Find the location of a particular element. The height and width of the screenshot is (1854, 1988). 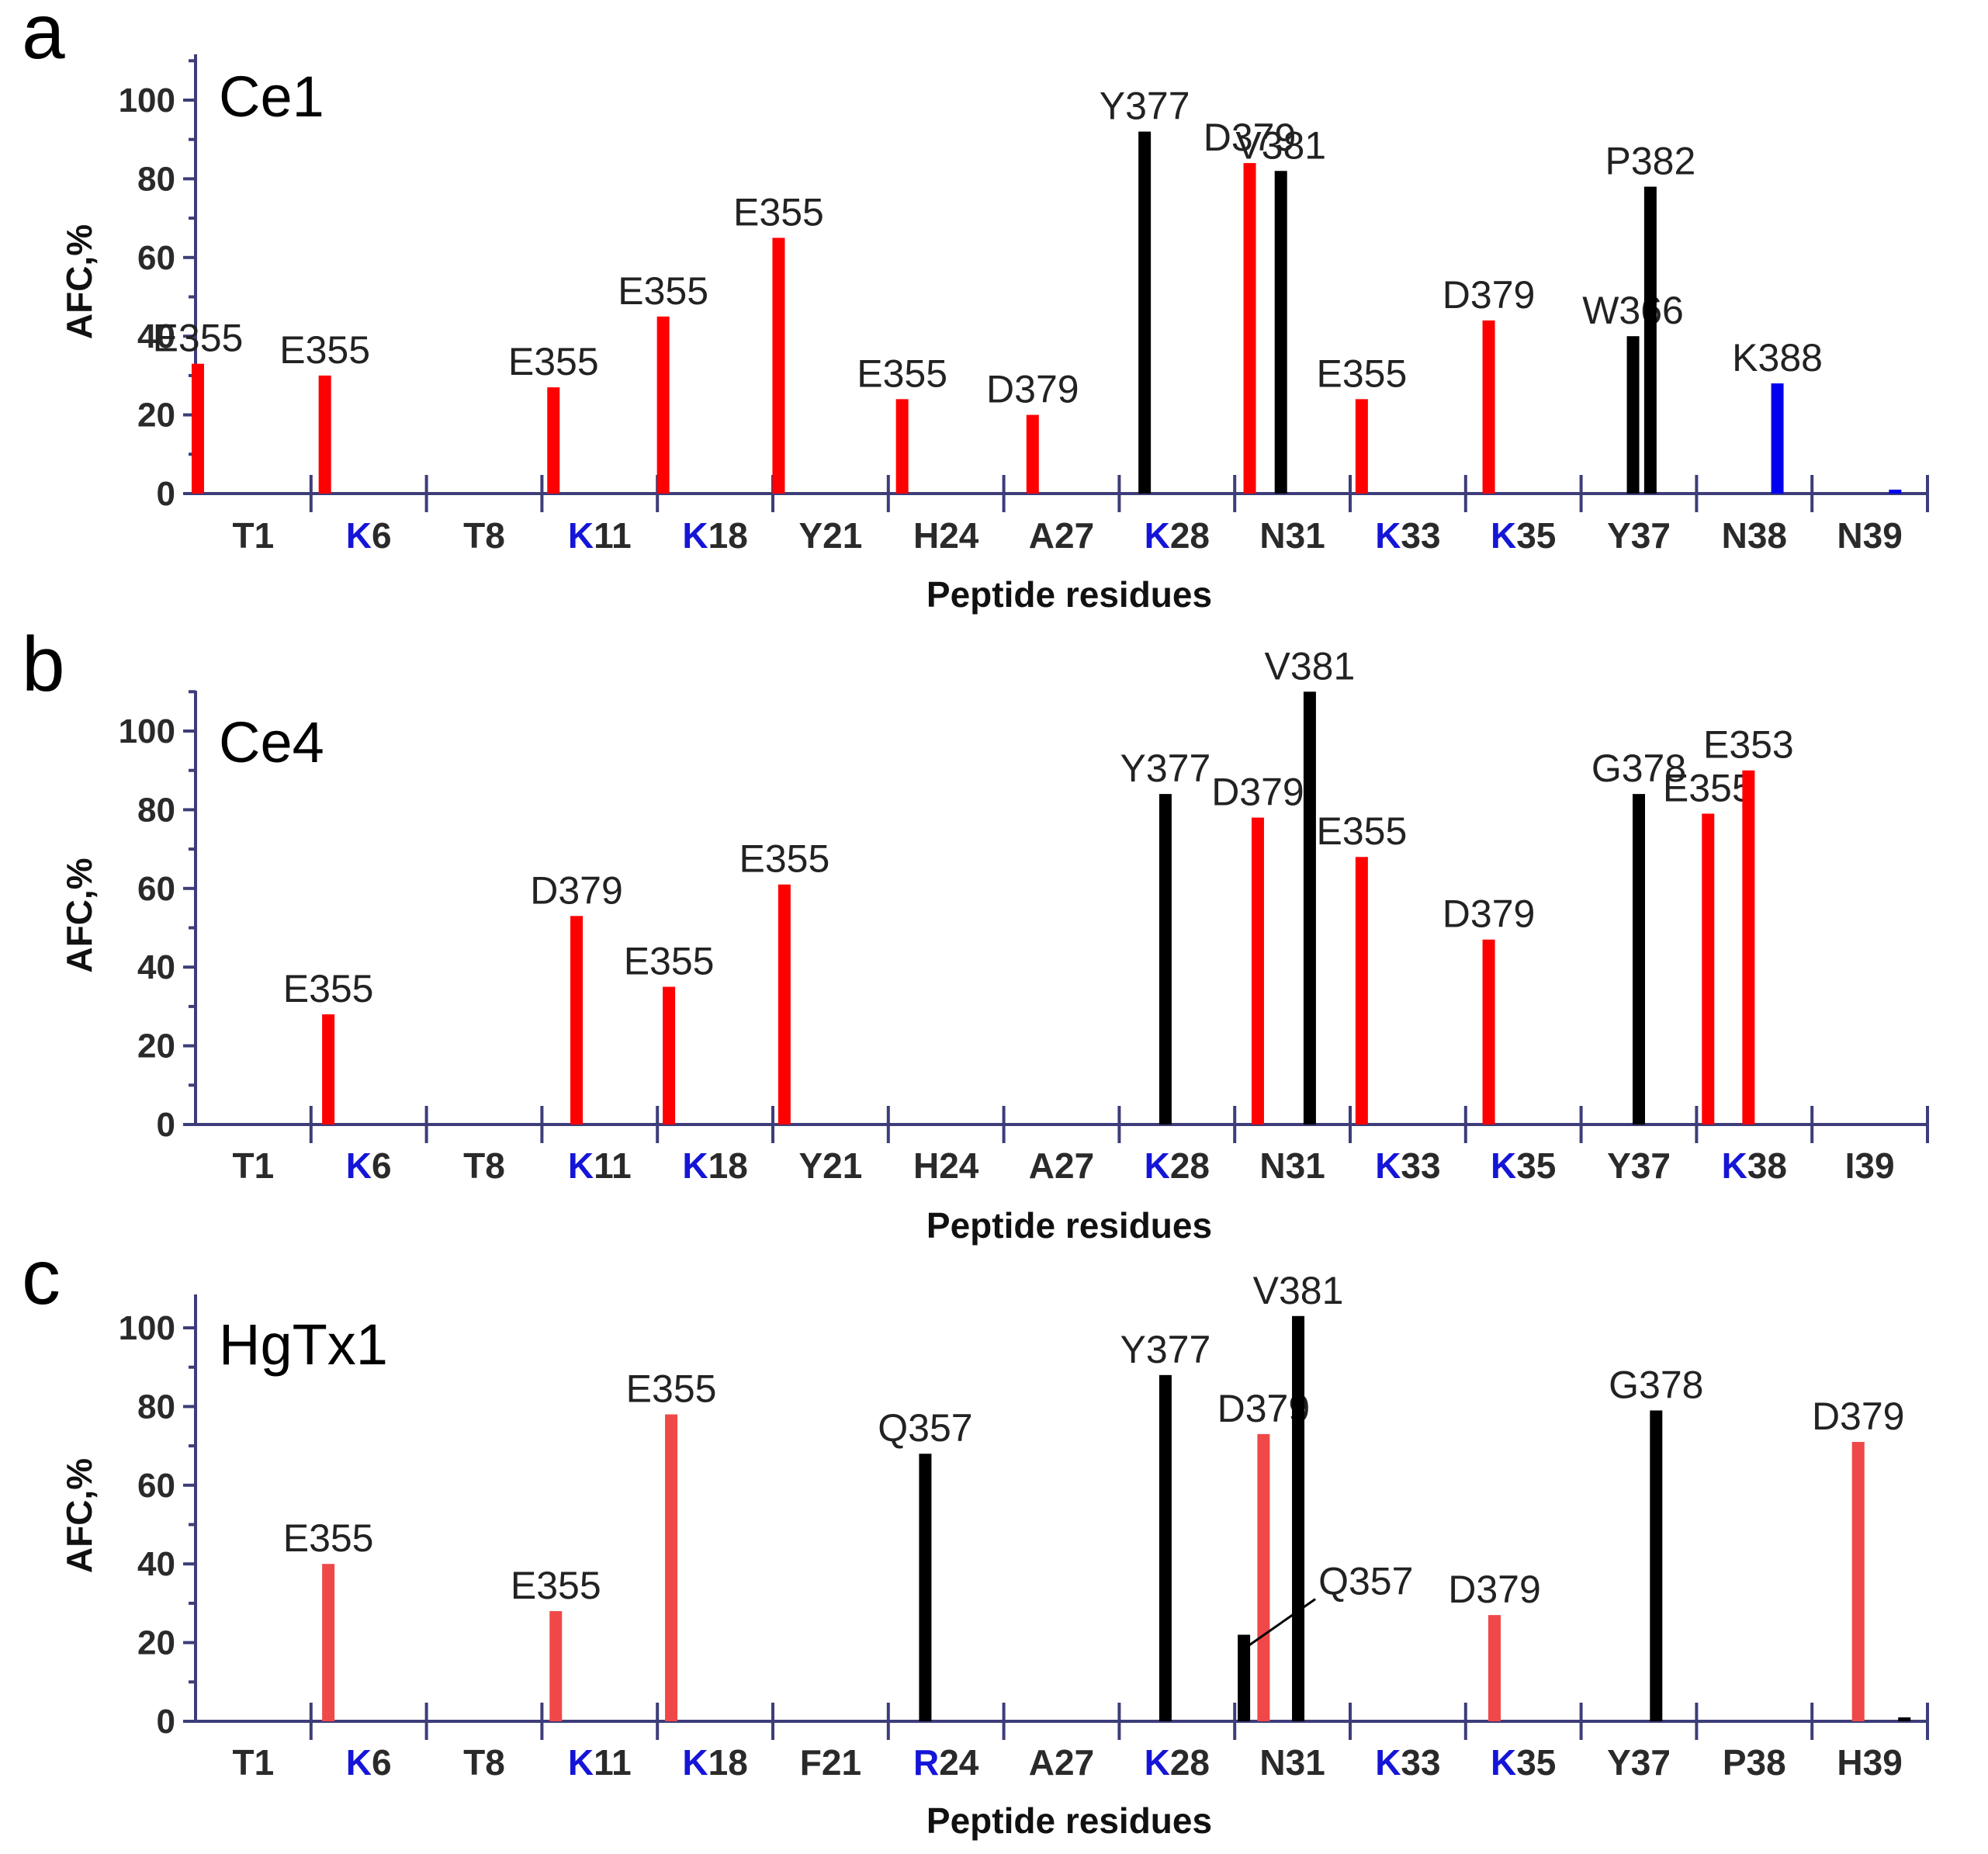

chart-title: HgTx1 is located at coordinates (303, 1344).